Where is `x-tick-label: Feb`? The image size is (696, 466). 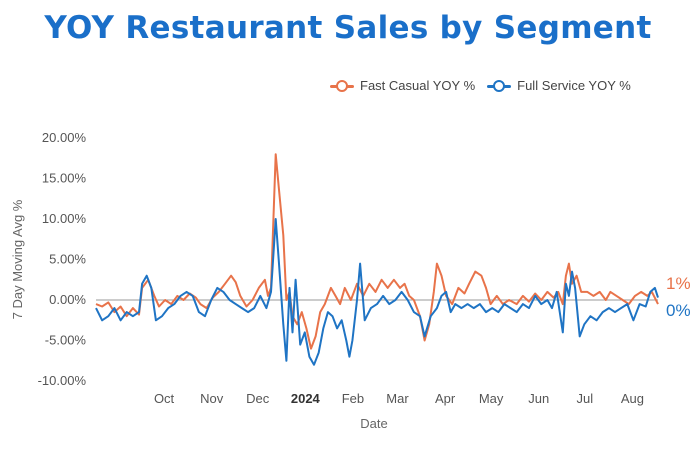 x-tick-label: Feb is located at coordinates (353, 398).